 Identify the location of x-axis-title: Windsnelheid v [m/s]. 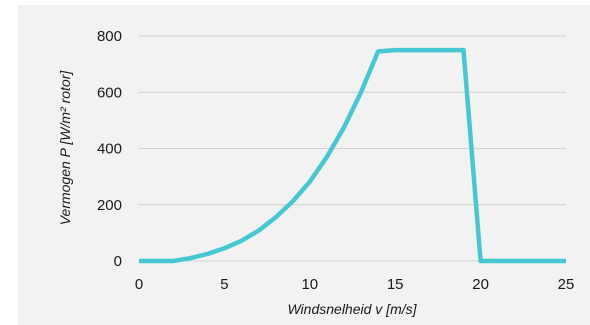
(352, 309).